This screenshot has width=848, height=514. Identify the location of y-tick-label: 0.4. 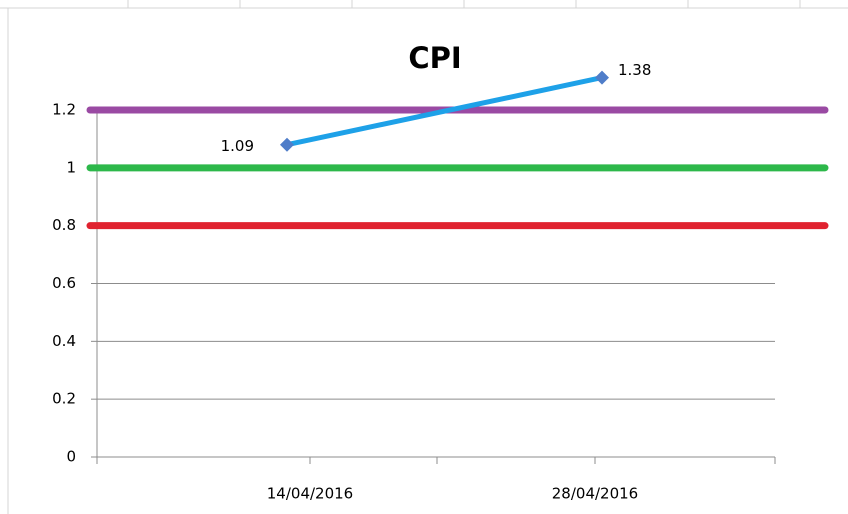
(64, 341).